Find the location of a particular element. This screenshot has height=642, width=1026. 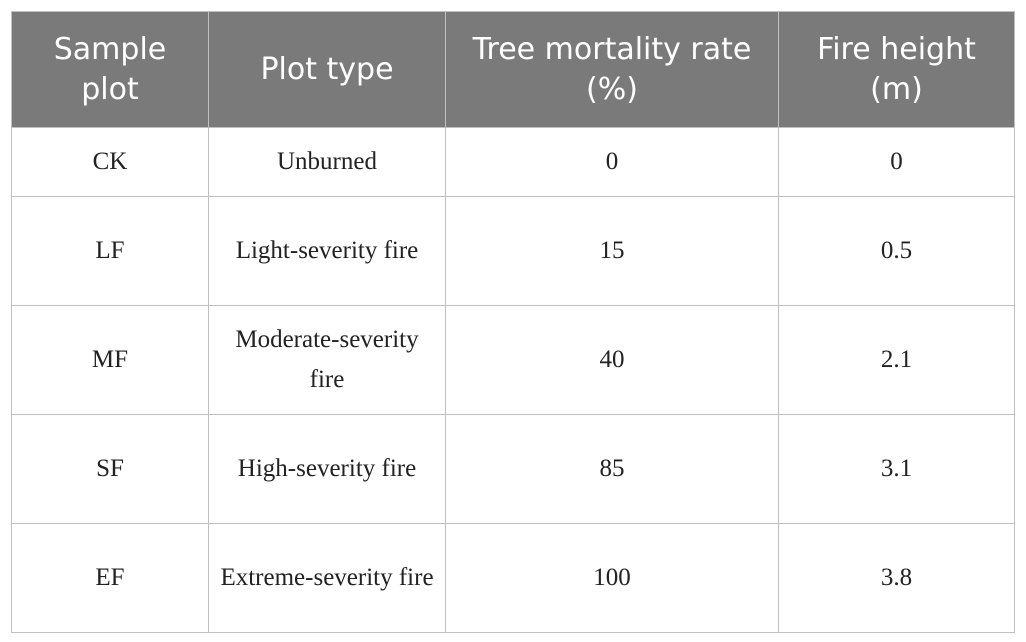

cell-fire-height: 2.1 is located at coordinates (896, 360).